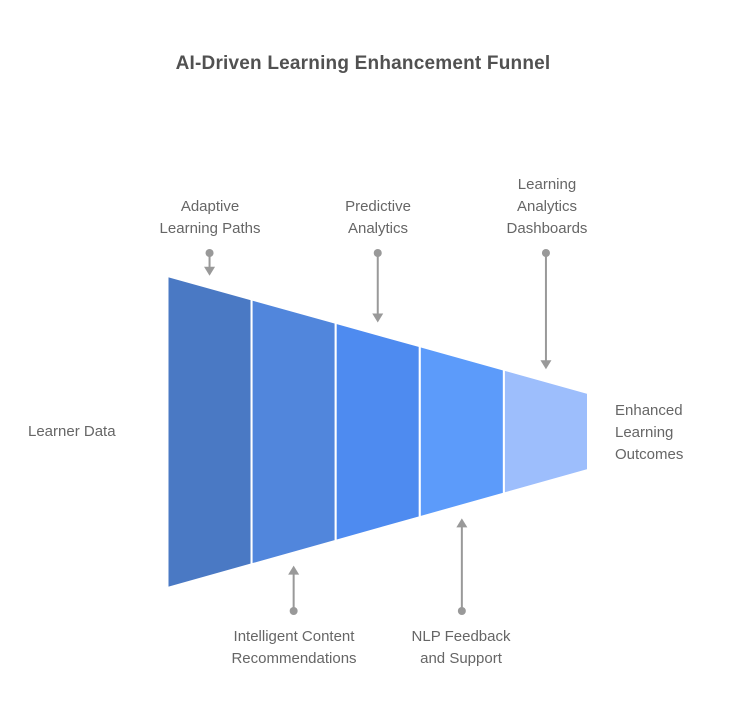  Describe the element at coordinates (210, 217) in the screenshot. I see `callout-adaptive-learning-paths: Adaptive Learning Paths` at that location.